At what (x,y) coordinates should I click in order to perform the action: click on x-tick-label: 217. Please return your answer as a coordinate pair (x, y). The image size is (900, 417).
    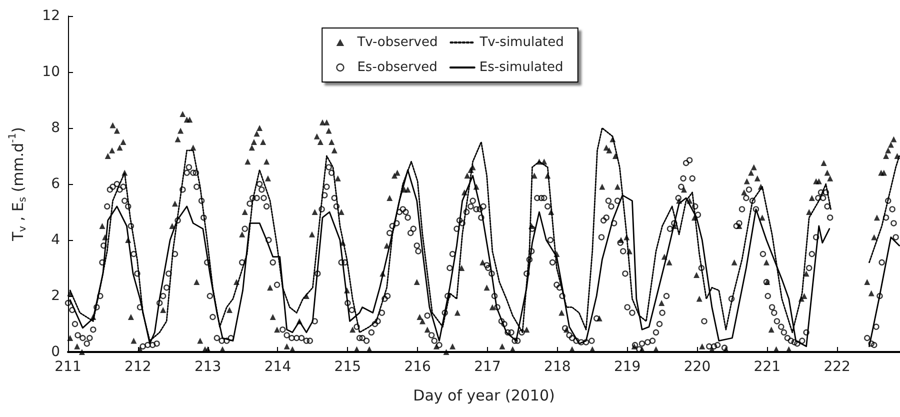
    Looking at the image, I should click on (487, 367).